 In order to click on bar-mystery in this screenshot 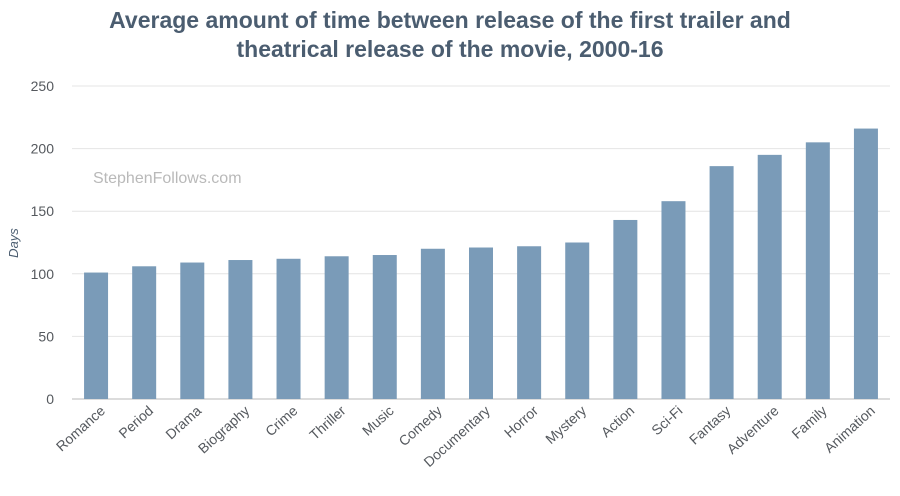, I will do `click(577, 320)`.